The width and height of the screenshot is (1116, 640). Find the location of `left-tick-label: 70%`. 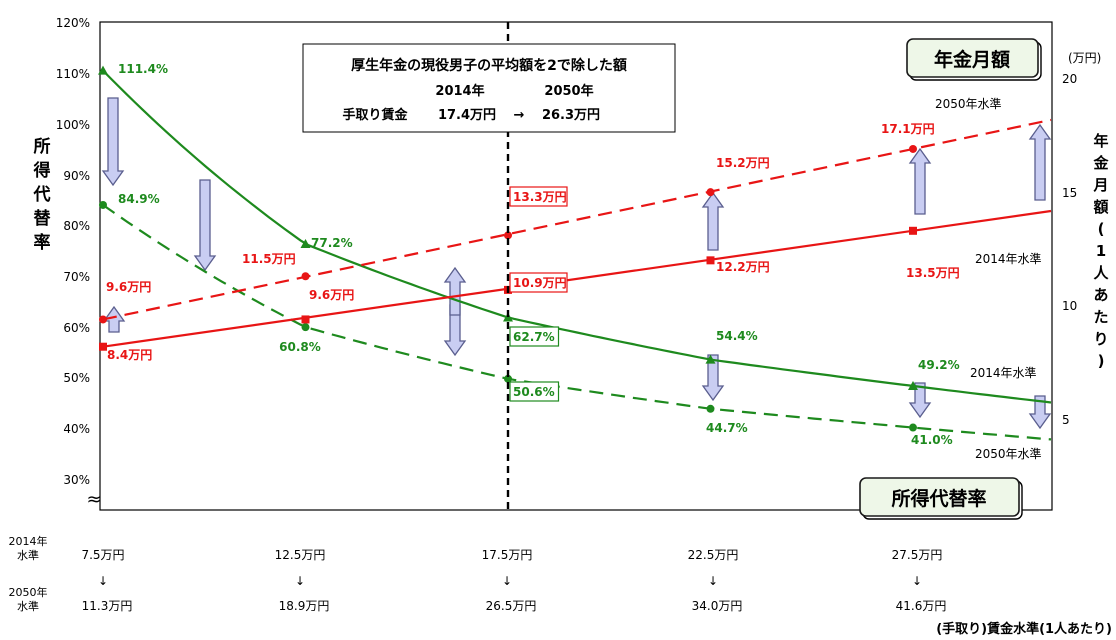

left-tick-label: 70% is located at coordinates (76, 277).